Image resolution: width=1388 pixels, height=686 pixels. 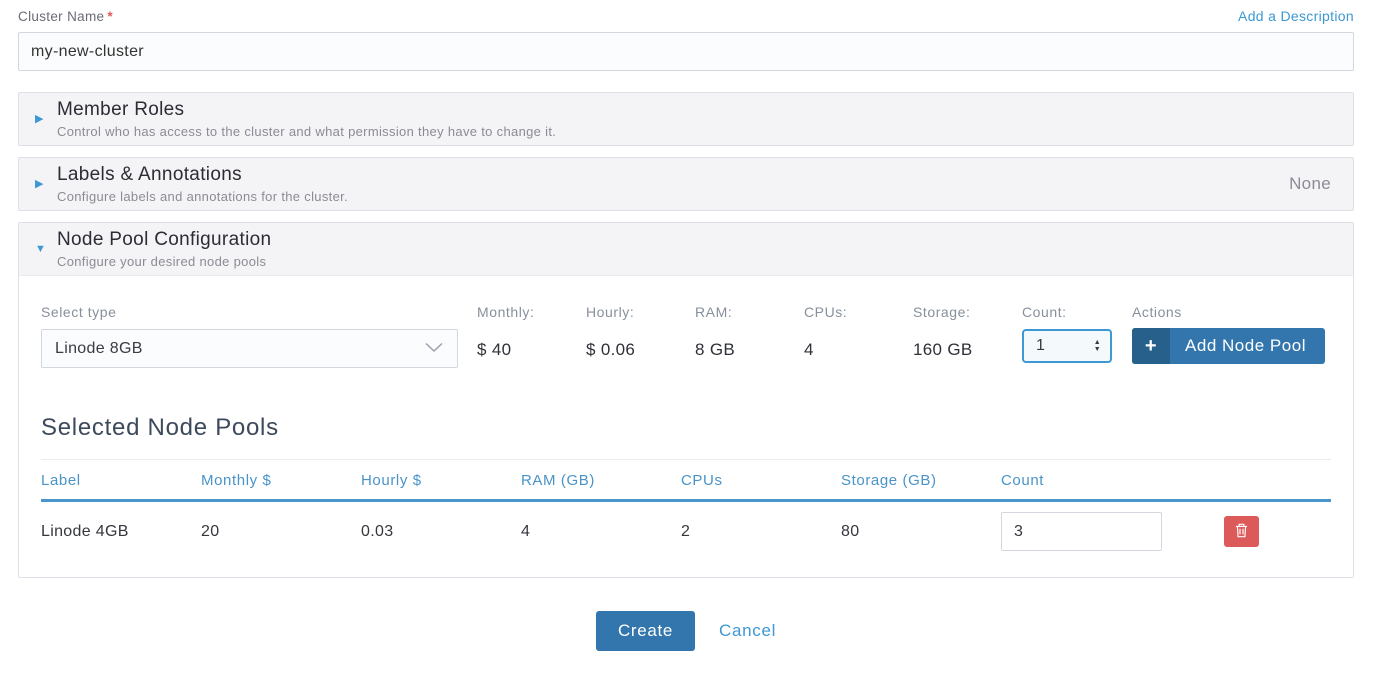 What do you see at coordinates (99, 348) in the screenshot?
I see `node-type-selected-value: Linode 8GB` at bounding box center [99, 348].